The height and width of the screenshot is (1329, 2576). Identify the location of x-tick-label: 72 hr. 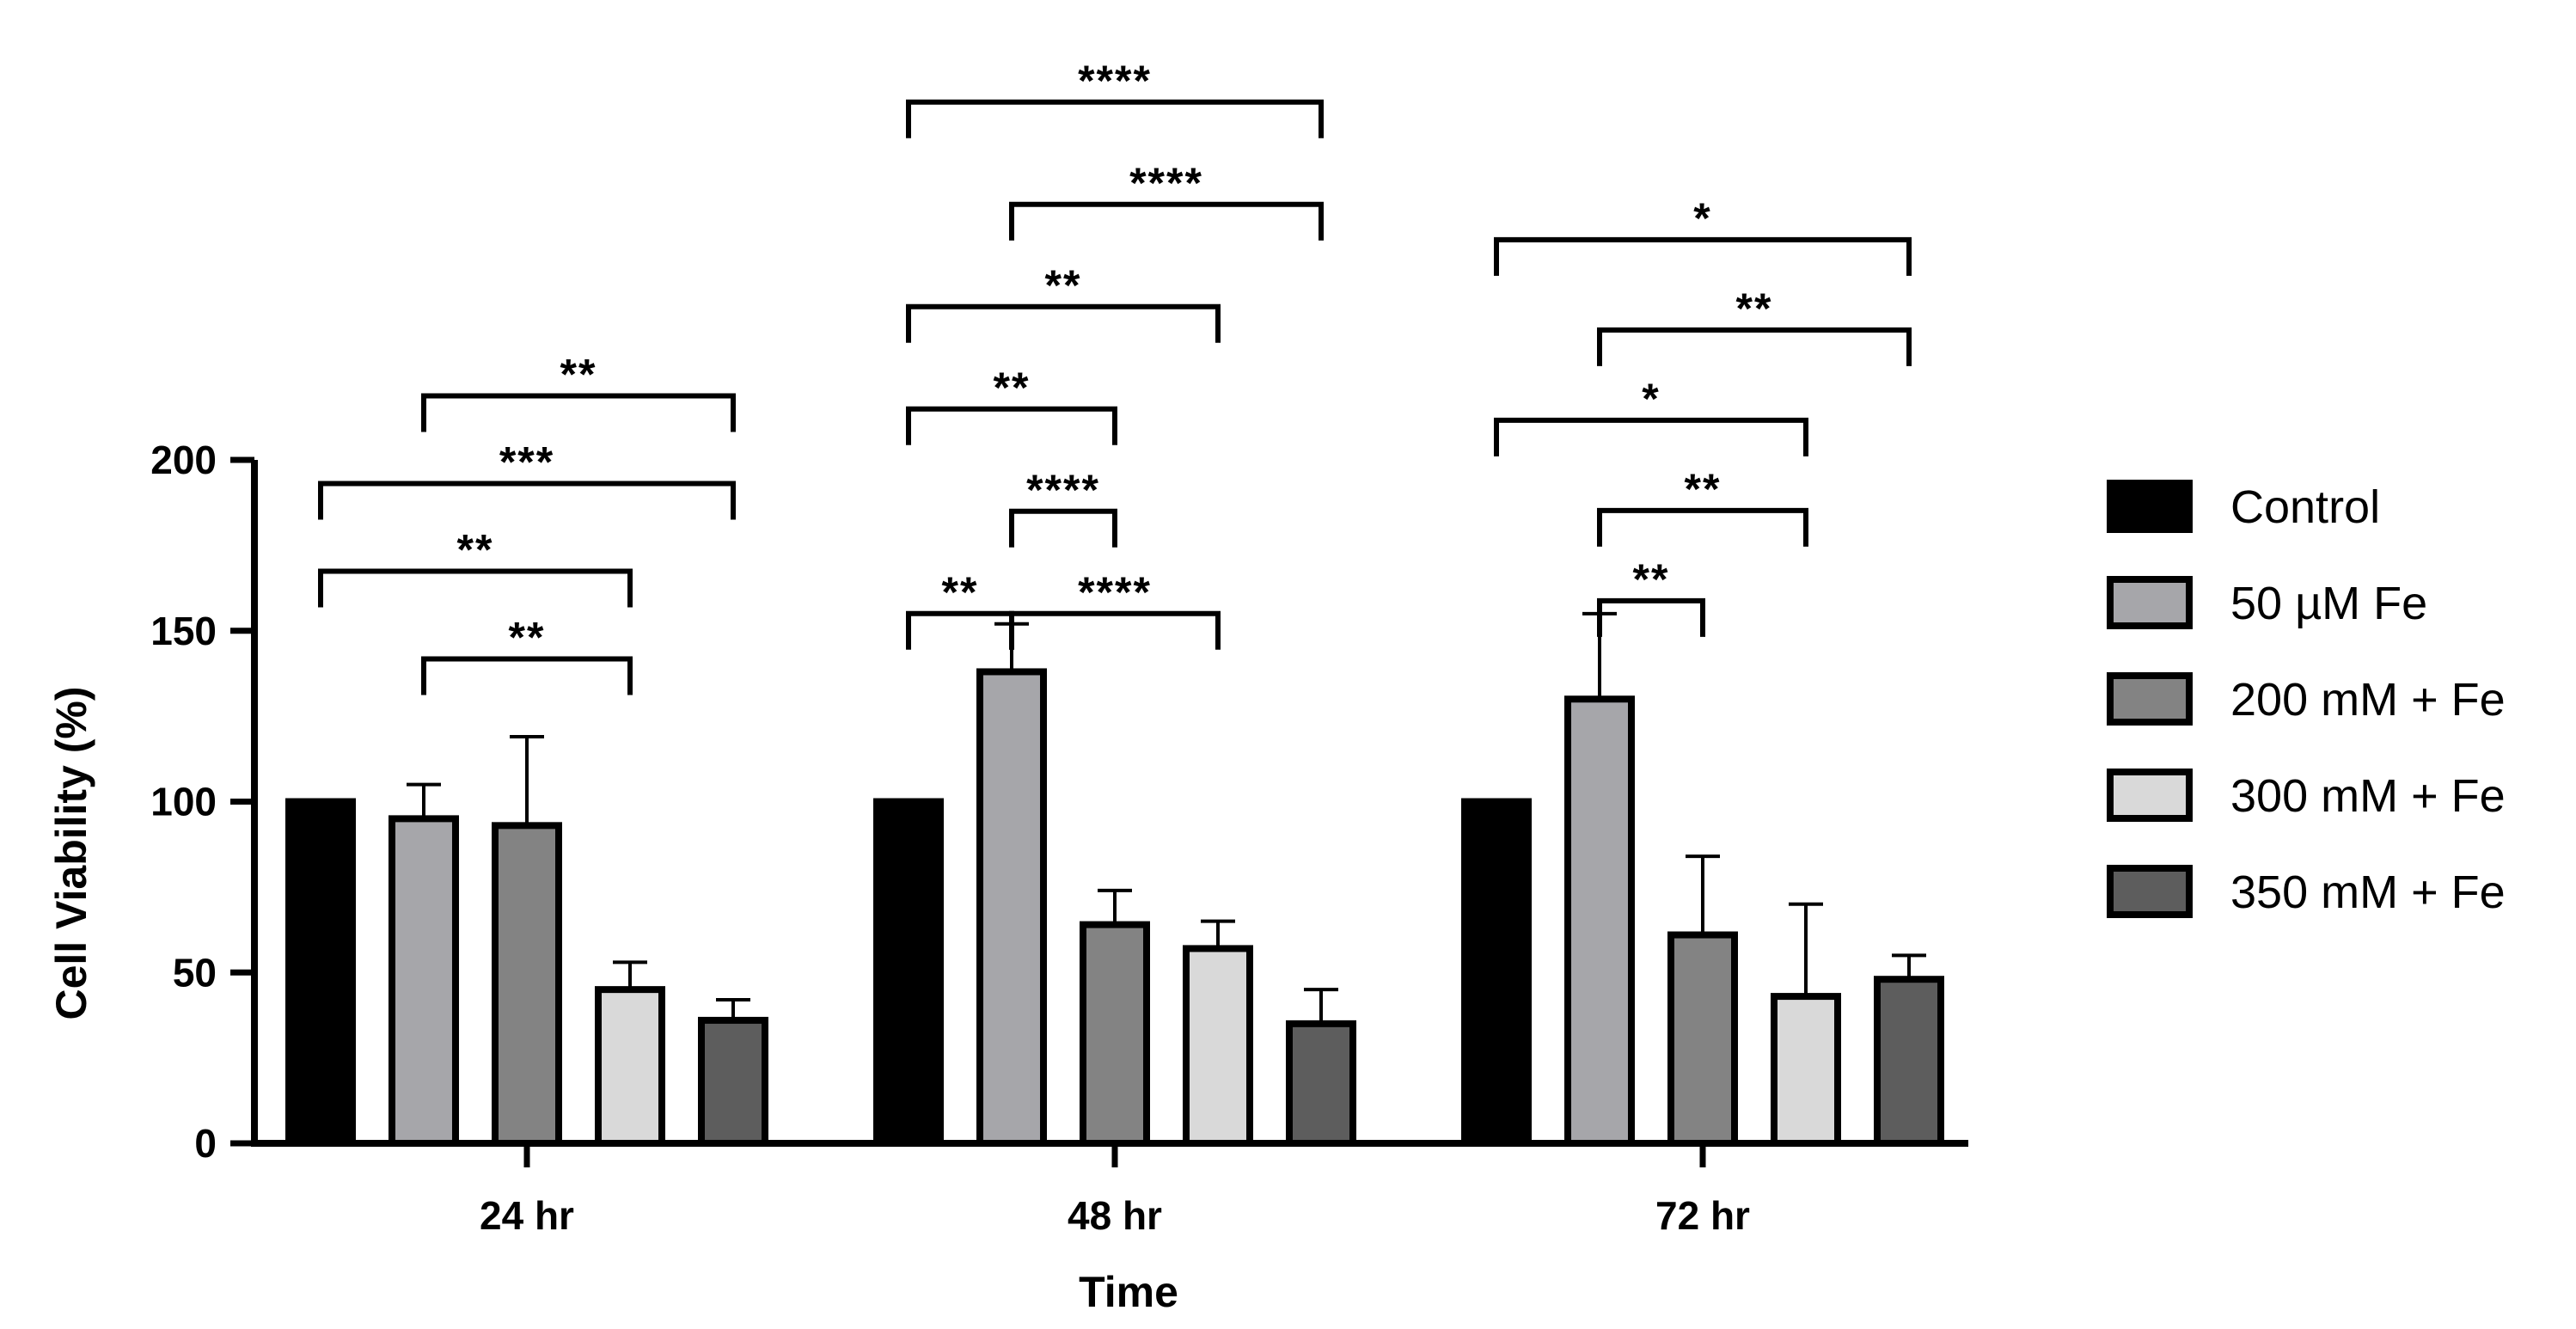
(1702, 1215).